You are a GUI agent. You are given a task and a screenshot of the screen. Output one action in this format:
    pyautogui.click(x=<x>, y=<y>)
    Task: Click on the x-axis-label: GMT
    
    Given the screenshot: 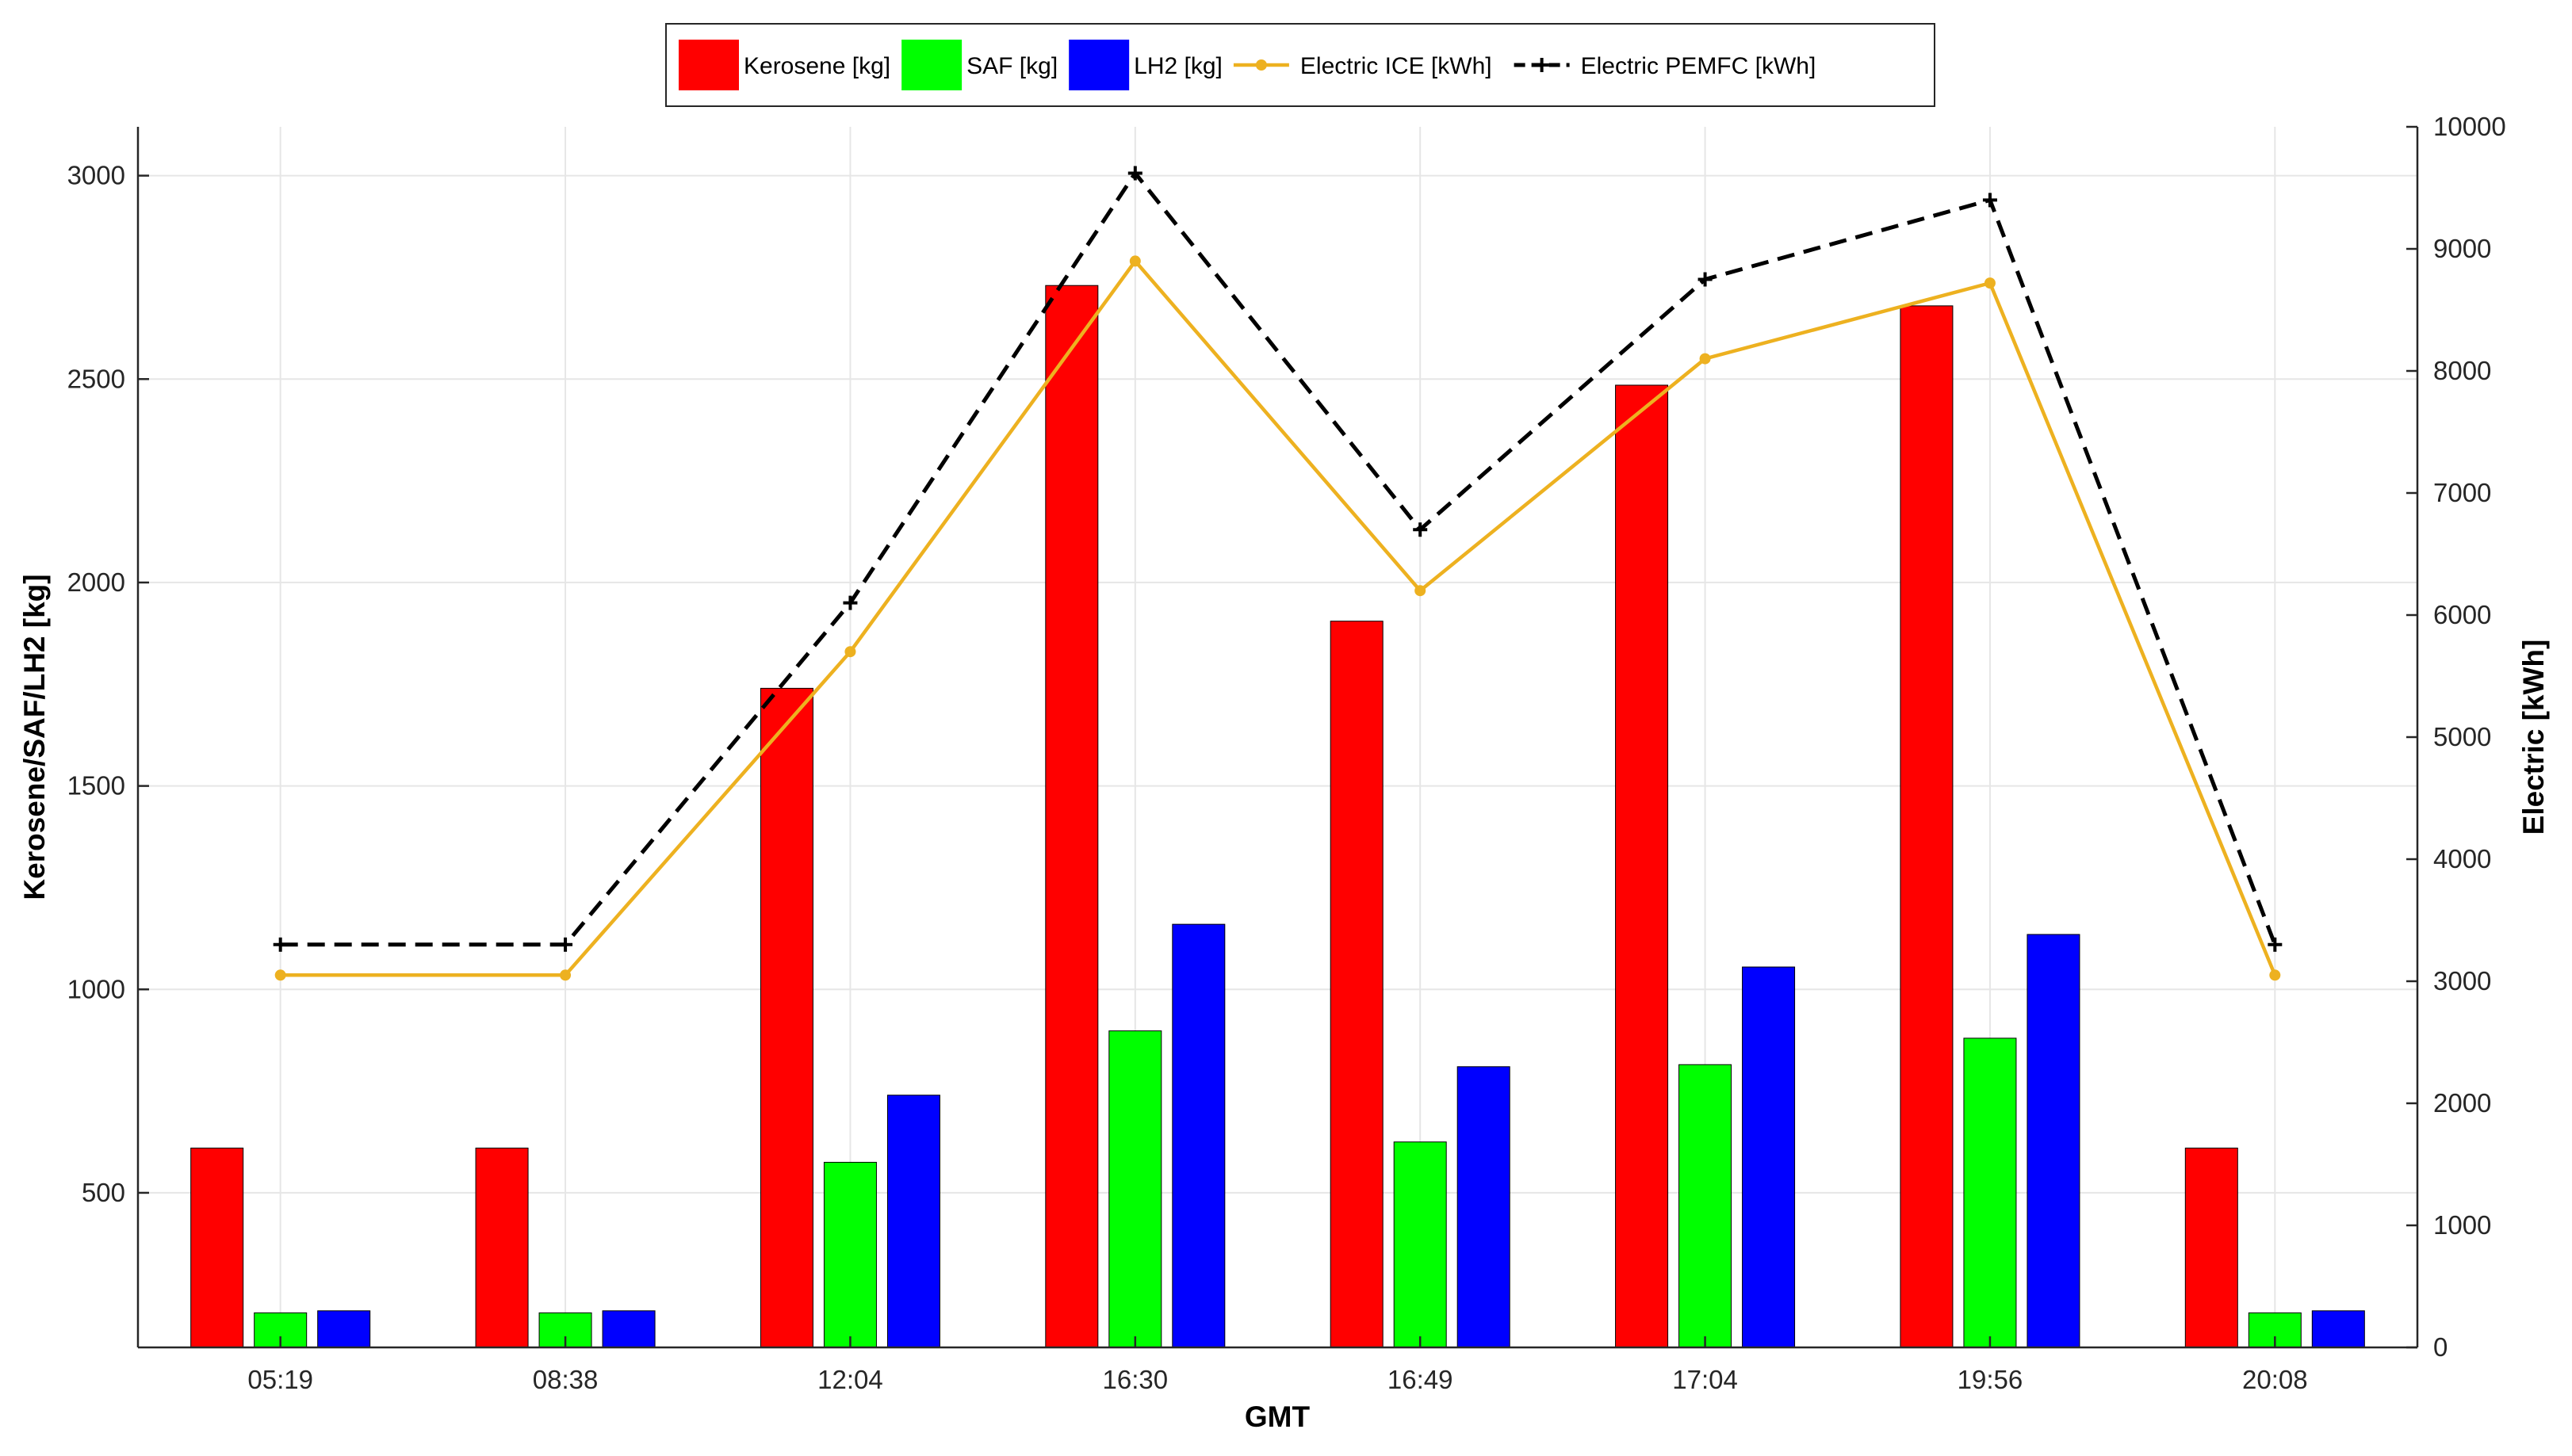 What is the action you would take?
    pyautogui.click(x=1278, y=1417)
    